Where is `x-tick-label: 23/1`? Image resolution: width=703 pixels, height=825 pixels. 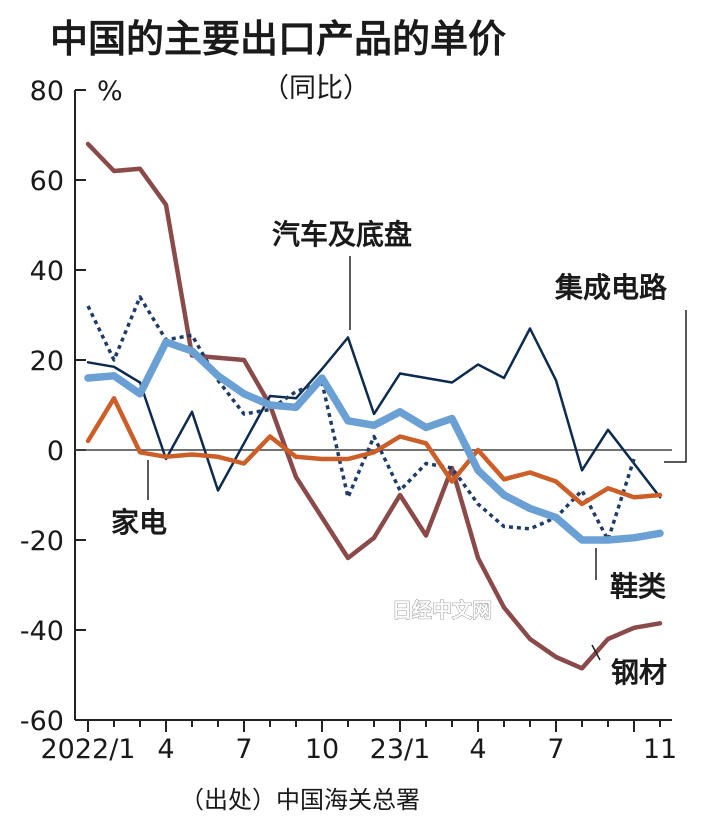 x-tick-label: 23/1 is located at coordinates (400, 749).